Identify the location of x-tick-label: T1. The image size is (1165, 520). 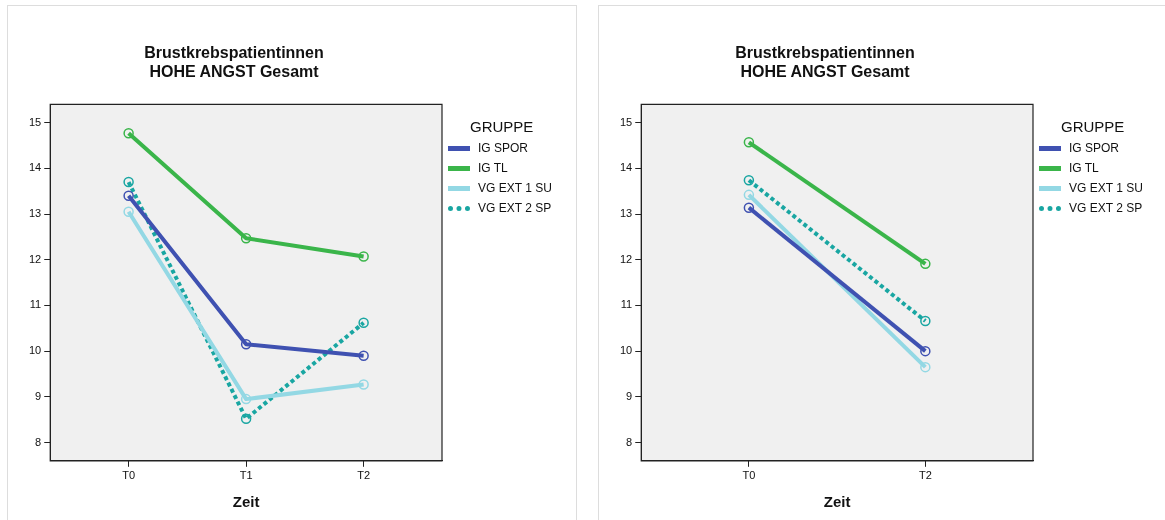
(246, 475).